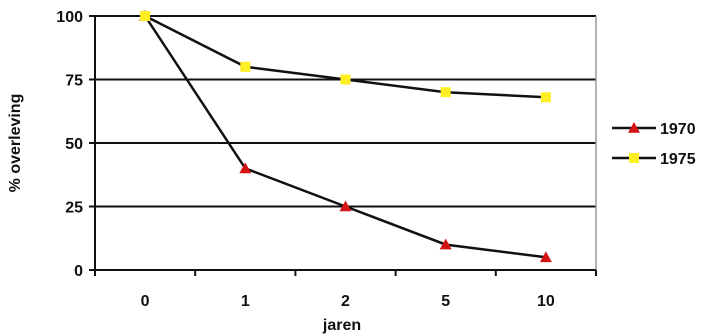 The height and width of the screenshot is (336, 708). What do you see at coordinates (15, 143) in the screenshot?
I see `y-axis-label: % overleving` at bounding box center [15, 143].